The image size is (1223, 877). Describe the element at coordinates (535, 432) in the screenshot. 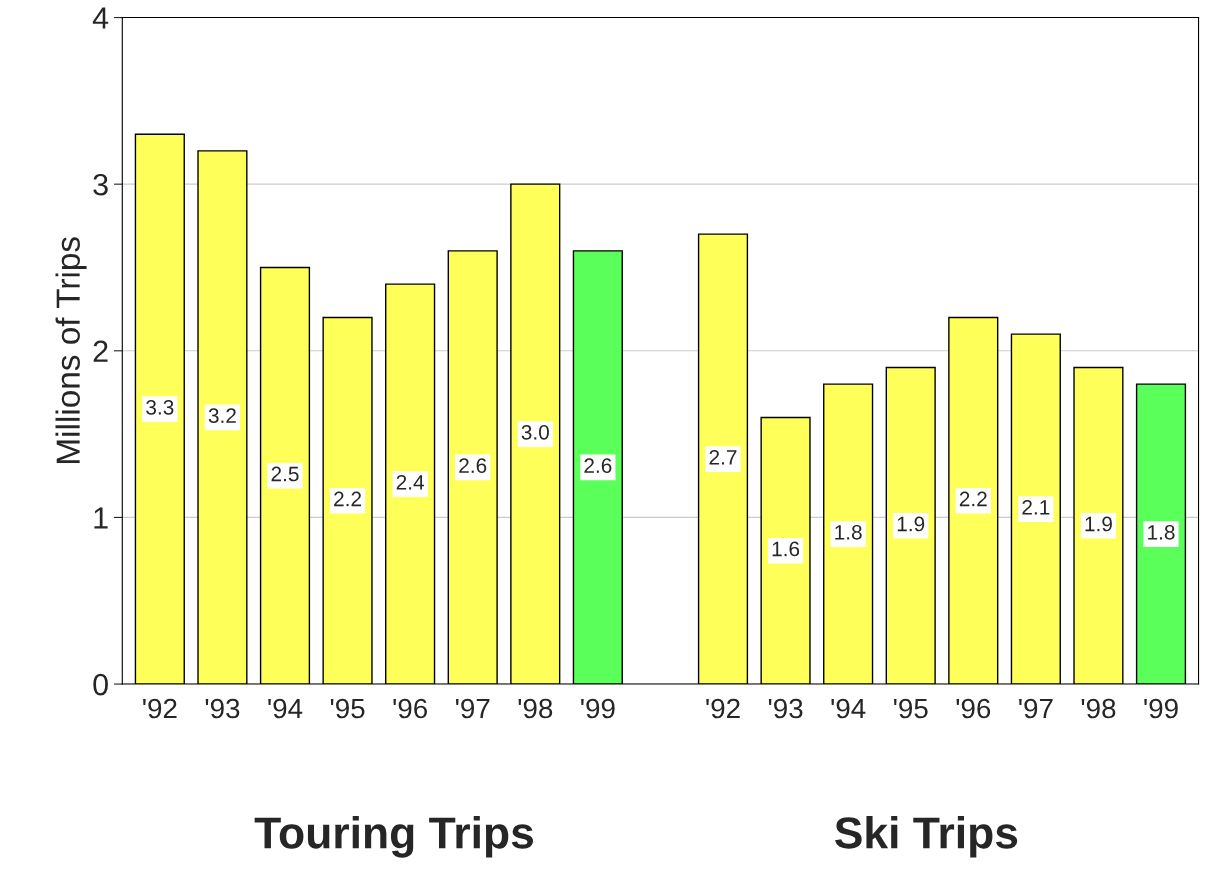

I see `data-label: 3.0` at that location.